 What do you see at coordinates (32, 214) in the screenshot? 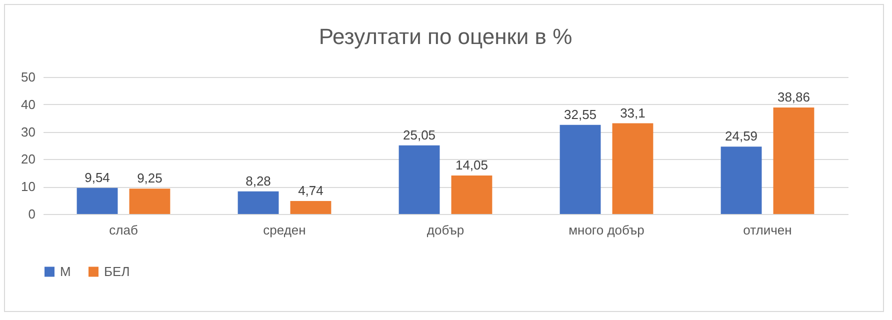
I see `y-tick-label: 0` at bounding box center [32, 214].